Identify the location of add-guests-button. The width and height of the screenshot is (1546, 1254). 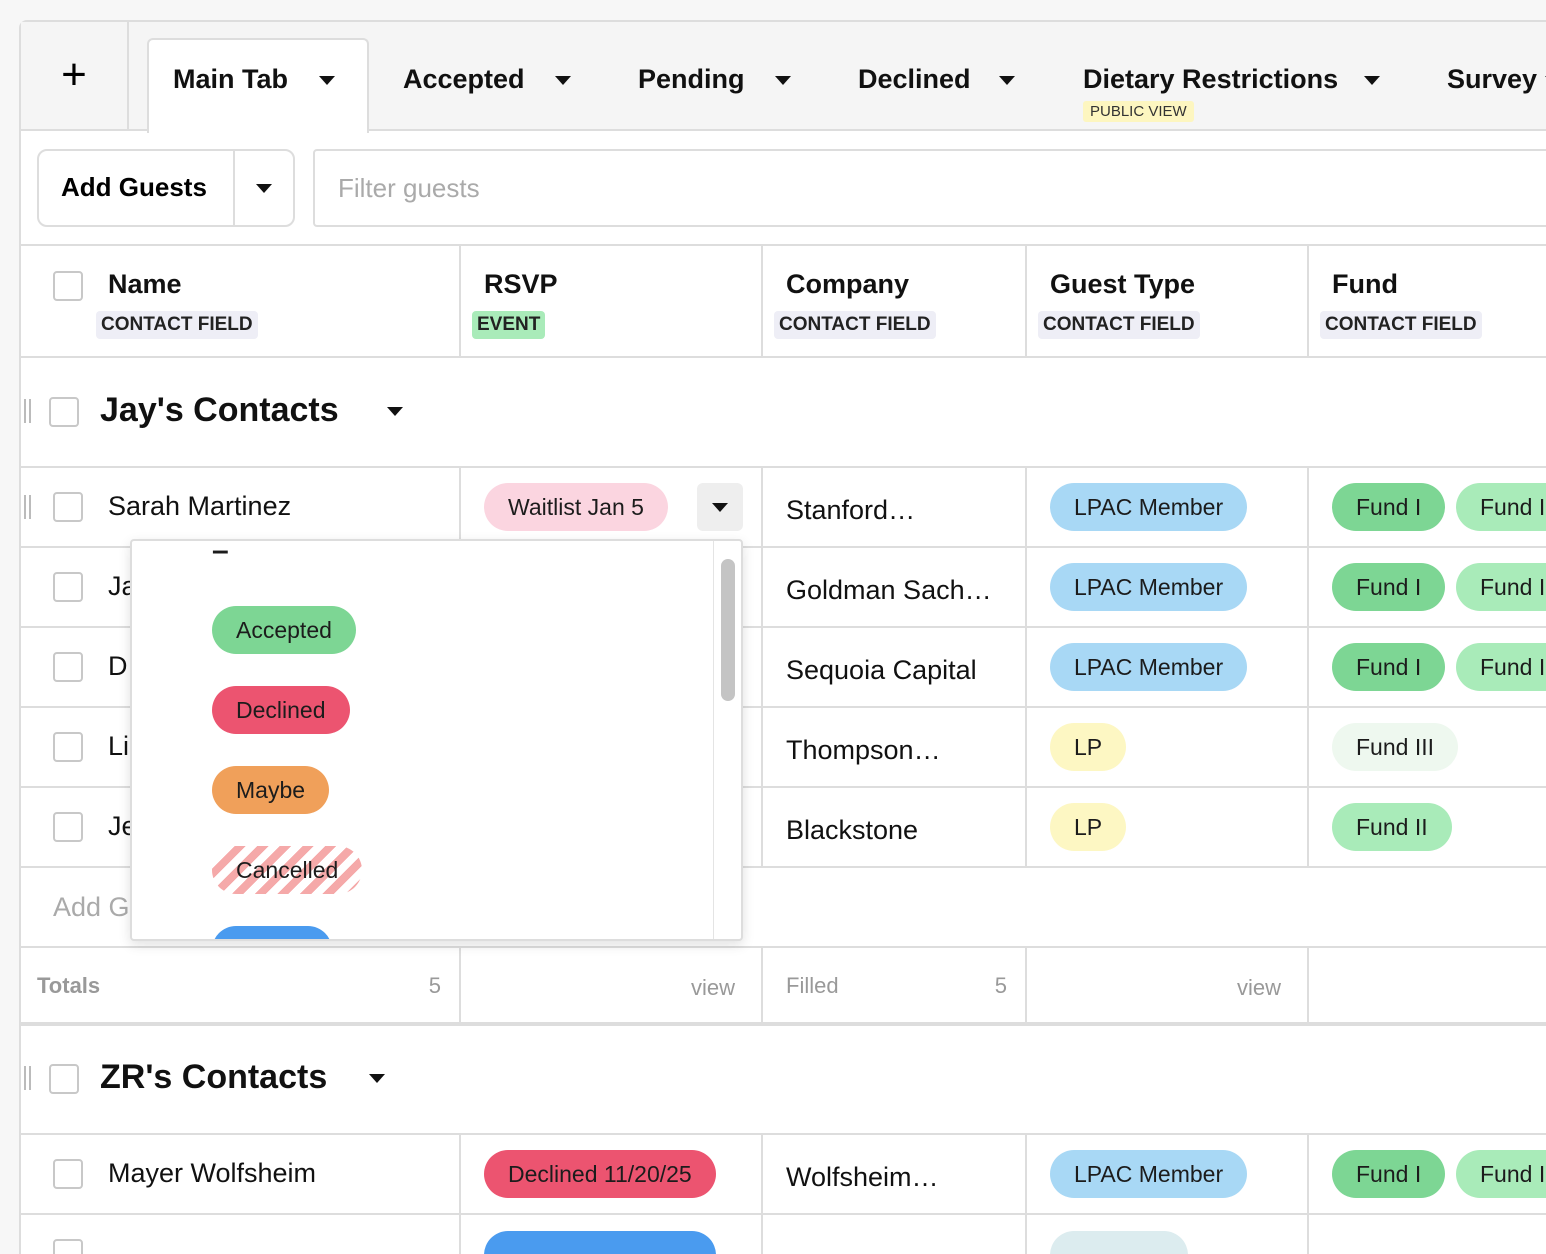
(166, 188).